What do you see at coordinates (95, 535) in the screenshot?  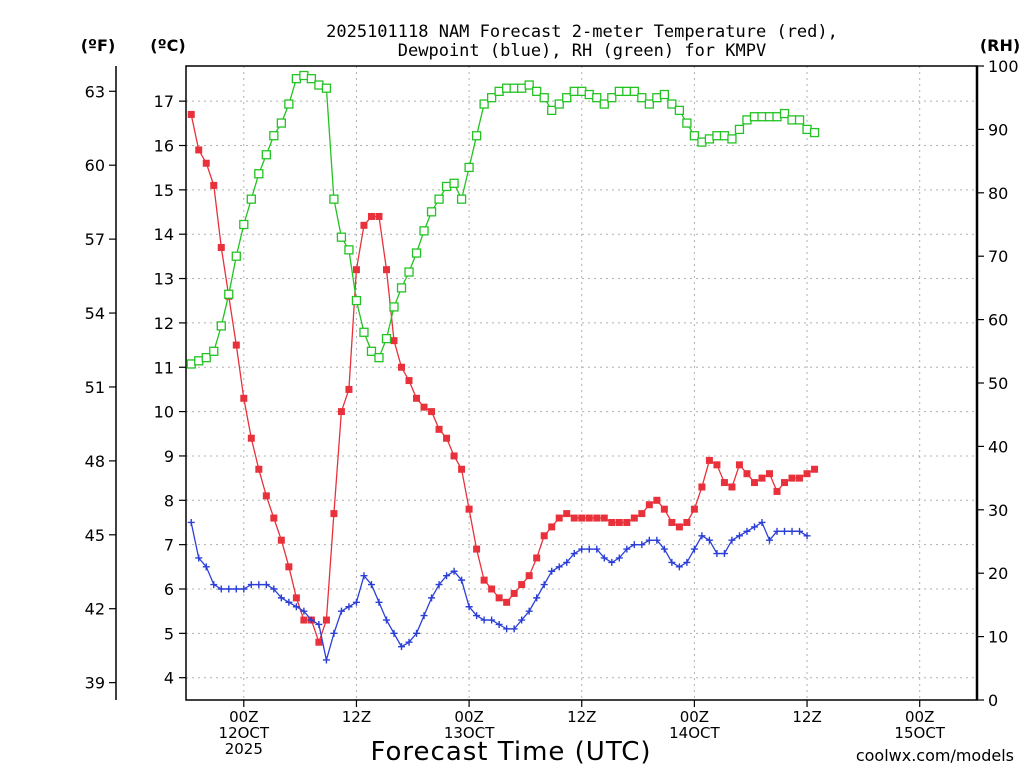 I see `fahrenheit-tick-label: 45` at bounding box center [95, 535].